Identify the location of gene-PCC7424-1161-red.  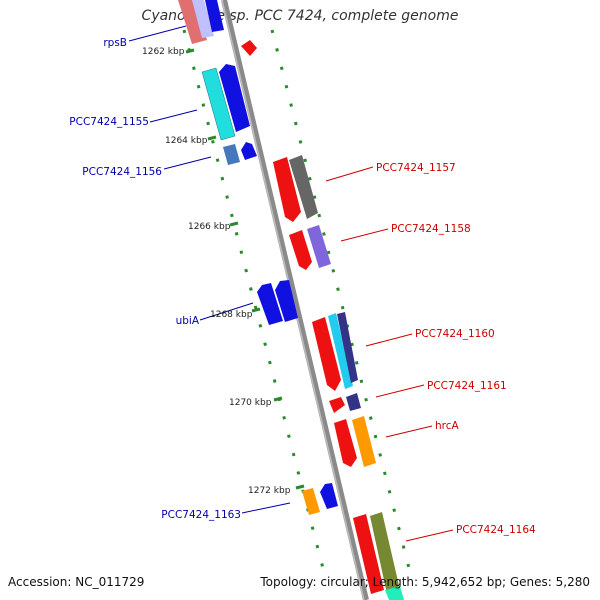
(337, 405).